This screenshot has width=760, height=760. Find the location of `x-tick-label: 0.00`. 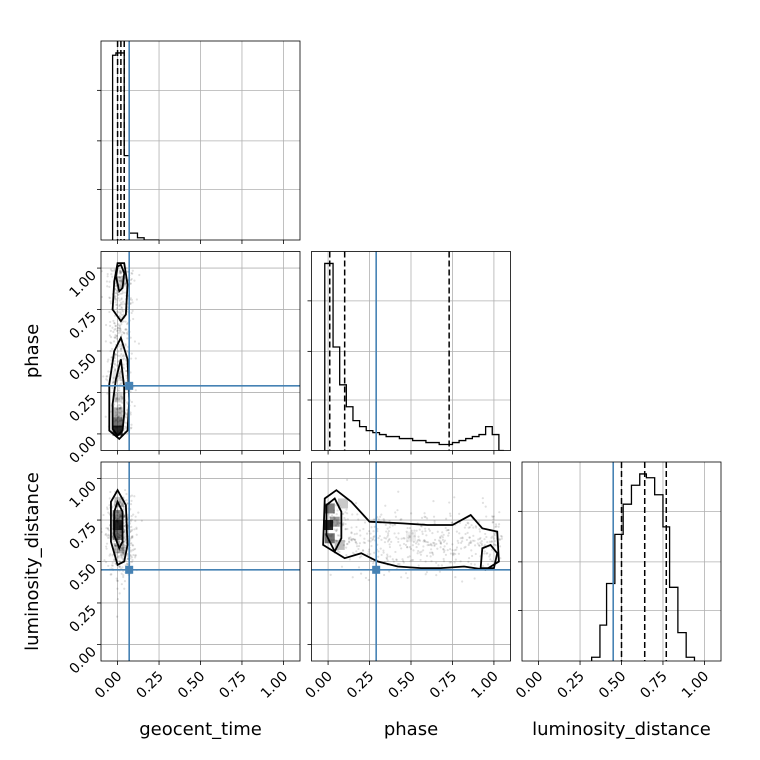

x-tick-label: 0.00 is located at coordinates (319, 685).